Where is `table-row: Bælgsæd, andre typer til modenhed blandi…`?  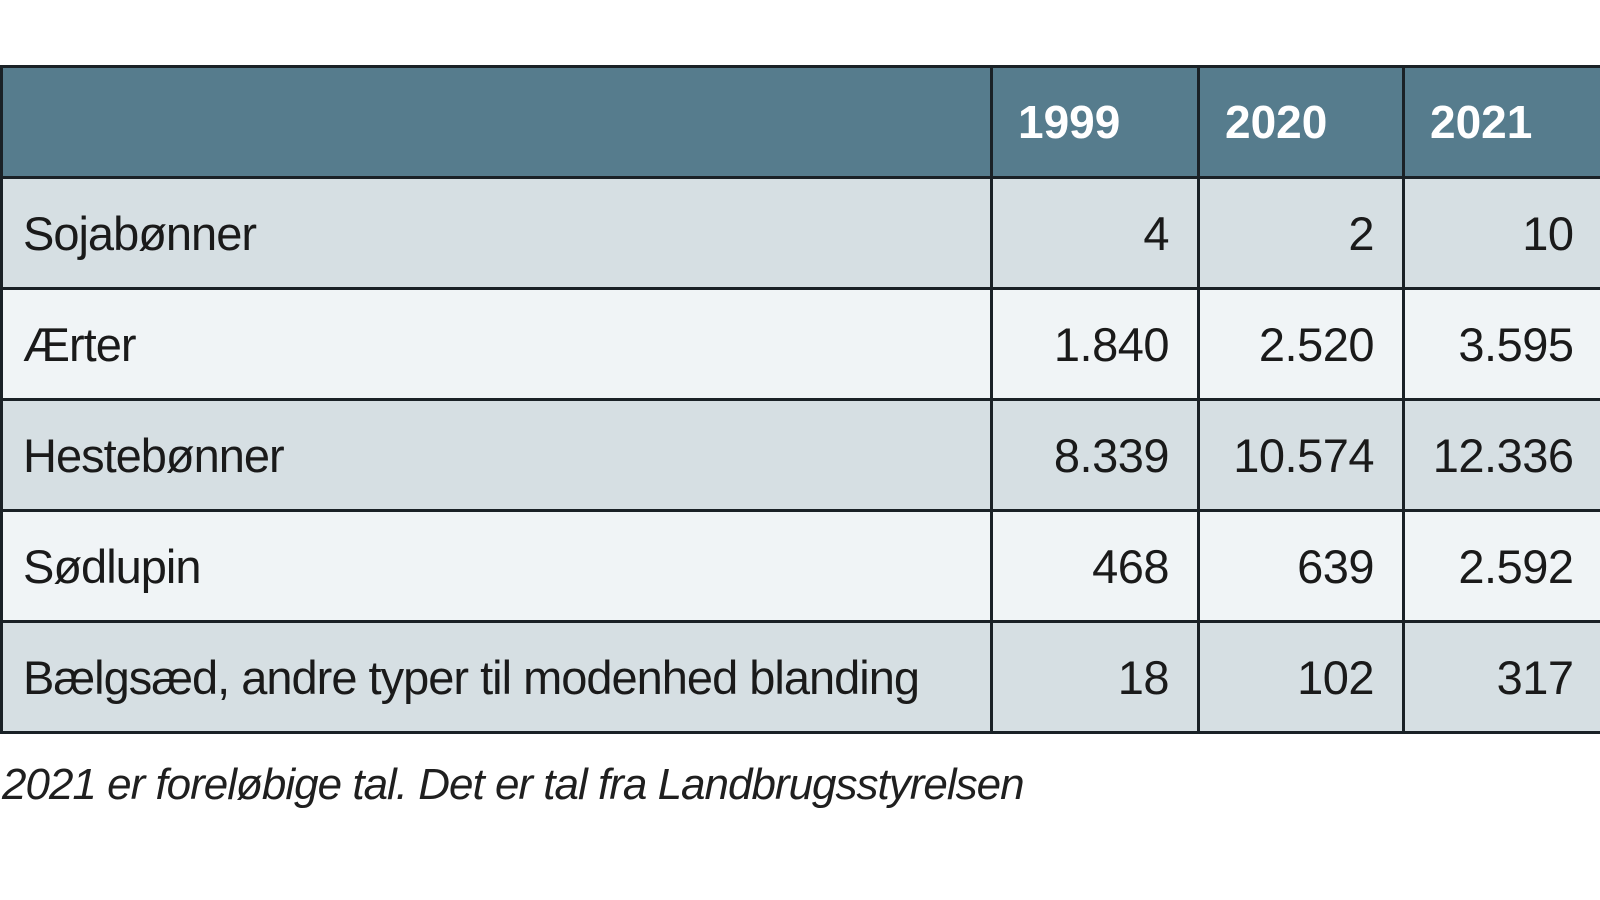
table-row: Bælgsæd, andre typer til modenhed blandi… is located at coordinates (800, 677).